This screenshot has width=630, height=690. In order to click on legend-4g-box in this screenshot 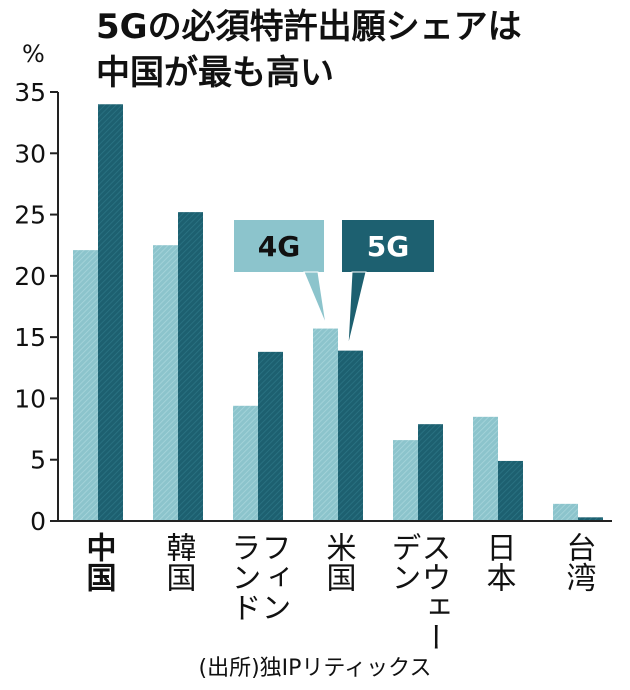, I will do `click(279, 246)`.